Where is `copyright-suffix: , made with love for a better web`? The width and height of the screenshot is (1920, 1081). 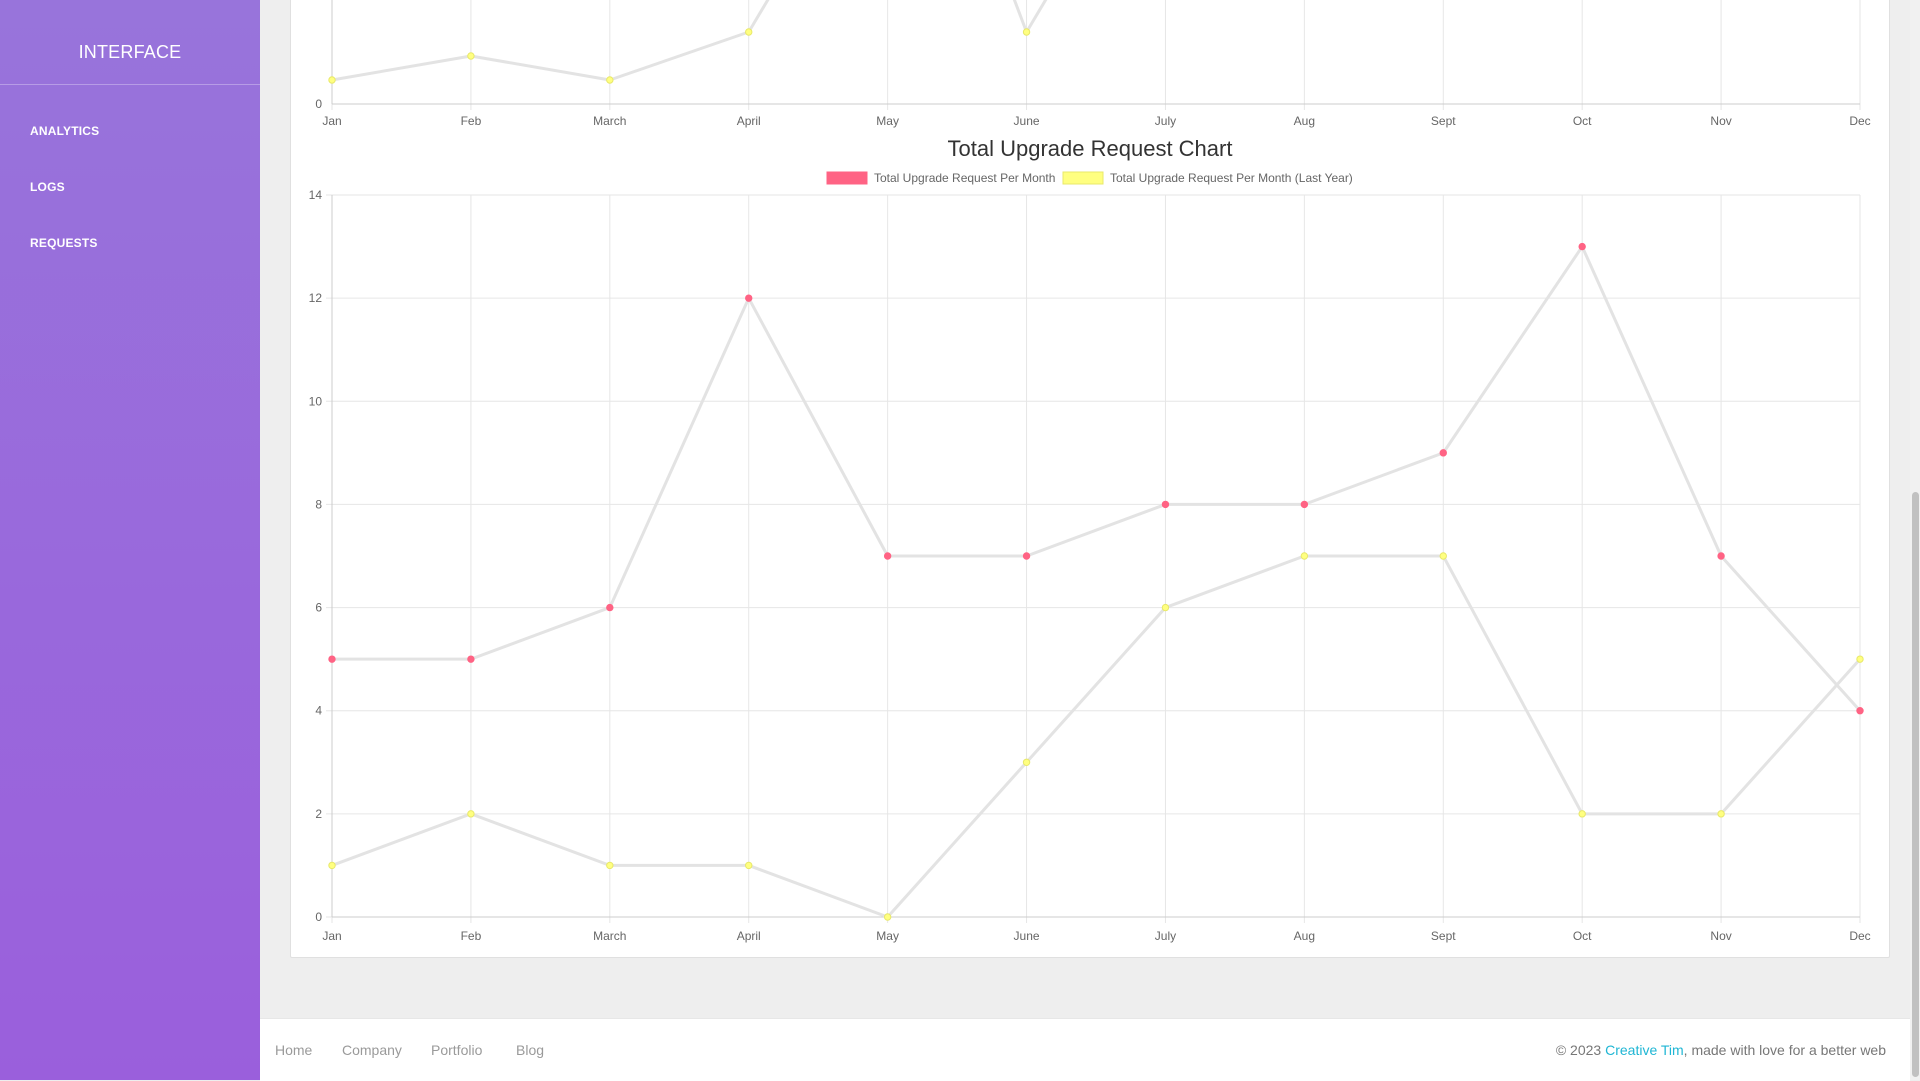 copyright-suffix: , made with love for a better web is located at coordinates (1784, 1050).